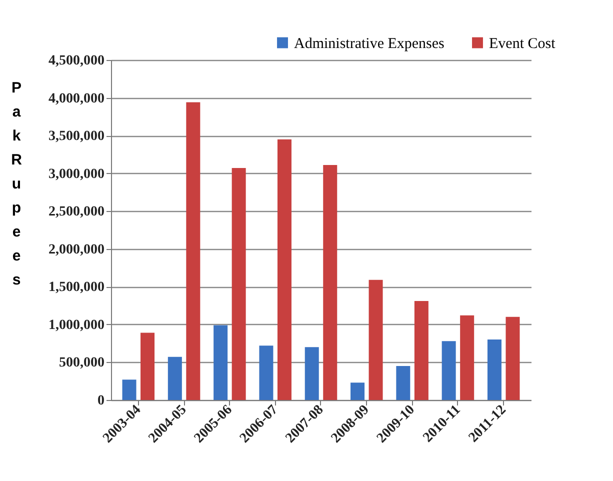 The height and width of the screenshot is (481, 613). Describe the element at coordinates (76, 98) in the screenshot. I see `y-tick-label: 4,000,000` at that location.